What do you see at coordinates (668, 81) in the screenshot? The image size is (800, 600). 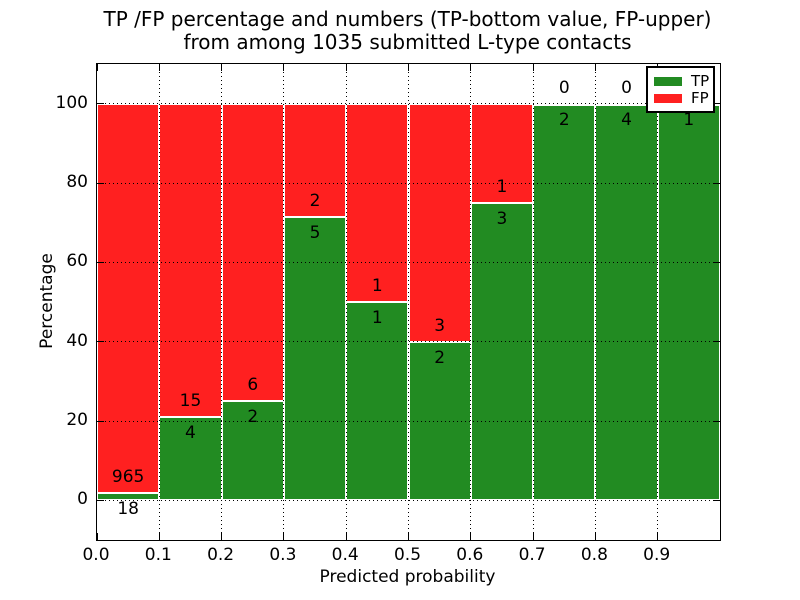 I see `tp-color-swatch` at bounding box center [668, 81].